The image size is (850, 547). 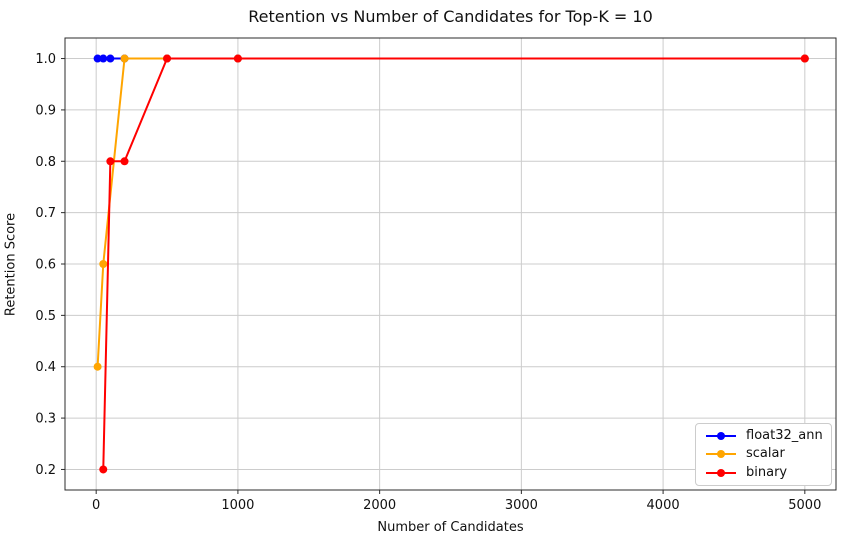 I want to click on y-tick-label: 0.8, so click(x=45, y=162).